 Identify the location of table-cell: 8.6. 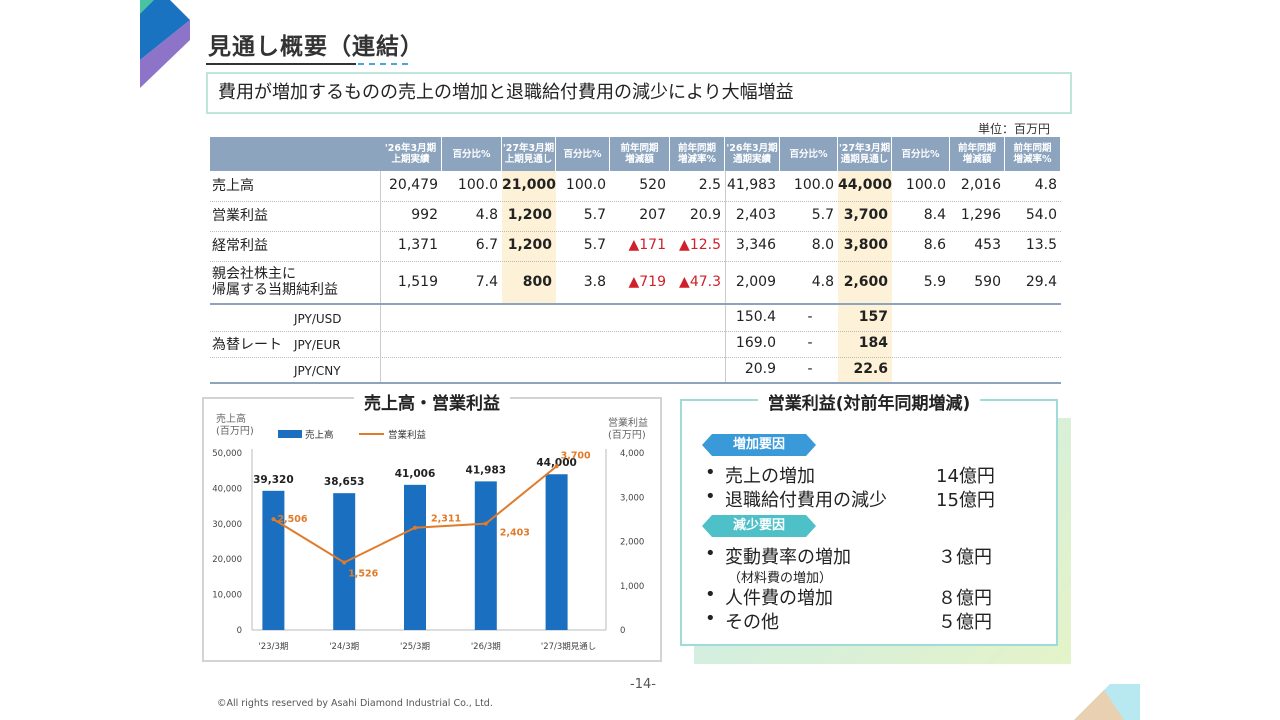
(934, 245).